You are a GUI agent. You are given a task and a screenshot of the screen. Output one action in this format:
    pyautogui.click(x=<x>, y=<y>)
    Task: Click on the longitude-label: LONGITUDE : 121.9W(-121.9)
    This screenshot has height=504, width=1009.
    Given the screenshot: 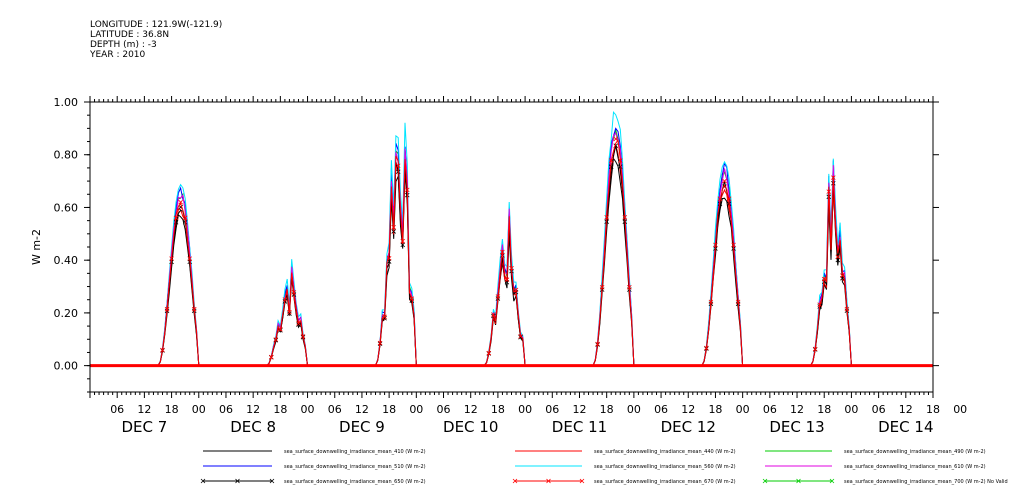 What is the action you would take?
    pyautogui.click(x=156, y=25)
    